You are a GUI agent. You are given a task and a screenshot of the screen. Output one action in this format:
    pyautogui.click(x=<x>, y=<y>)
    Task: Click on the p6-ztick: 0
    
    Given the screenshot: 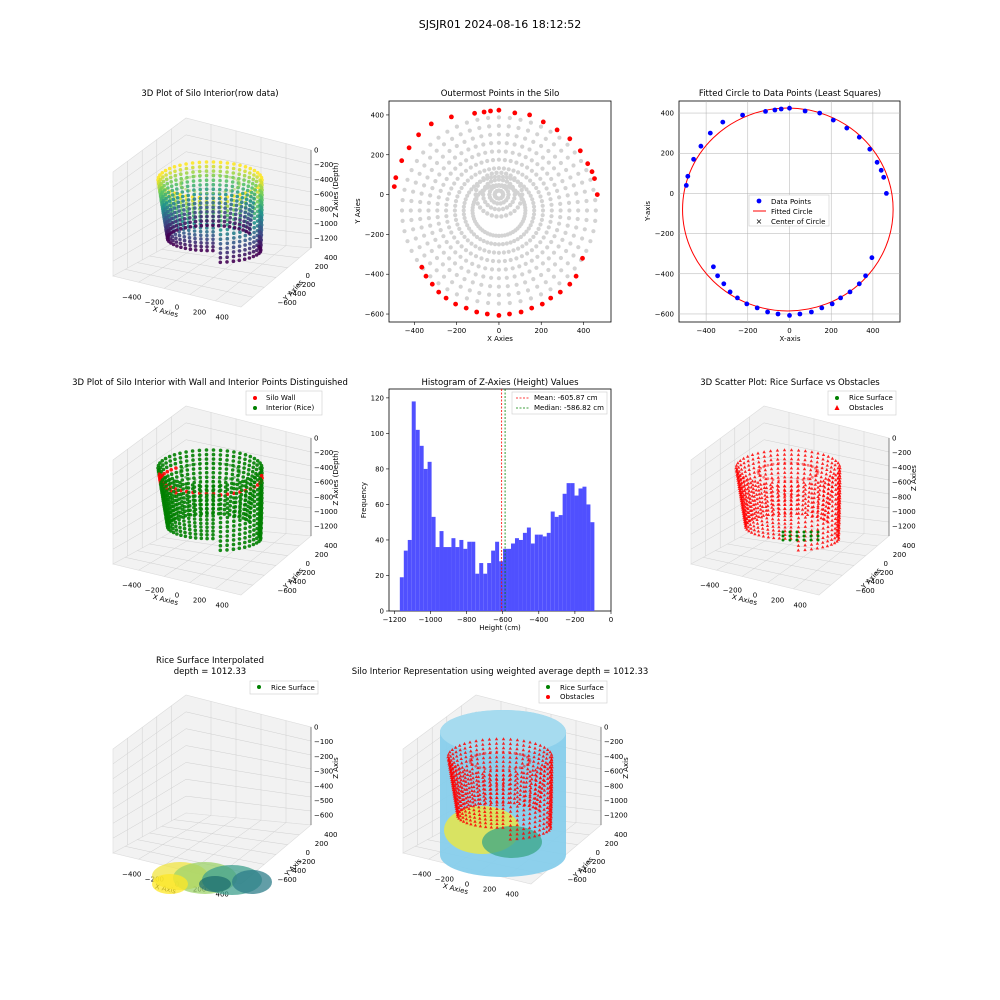 What is the action you would take?
    pyautogui.click(x=894, y=439)
    